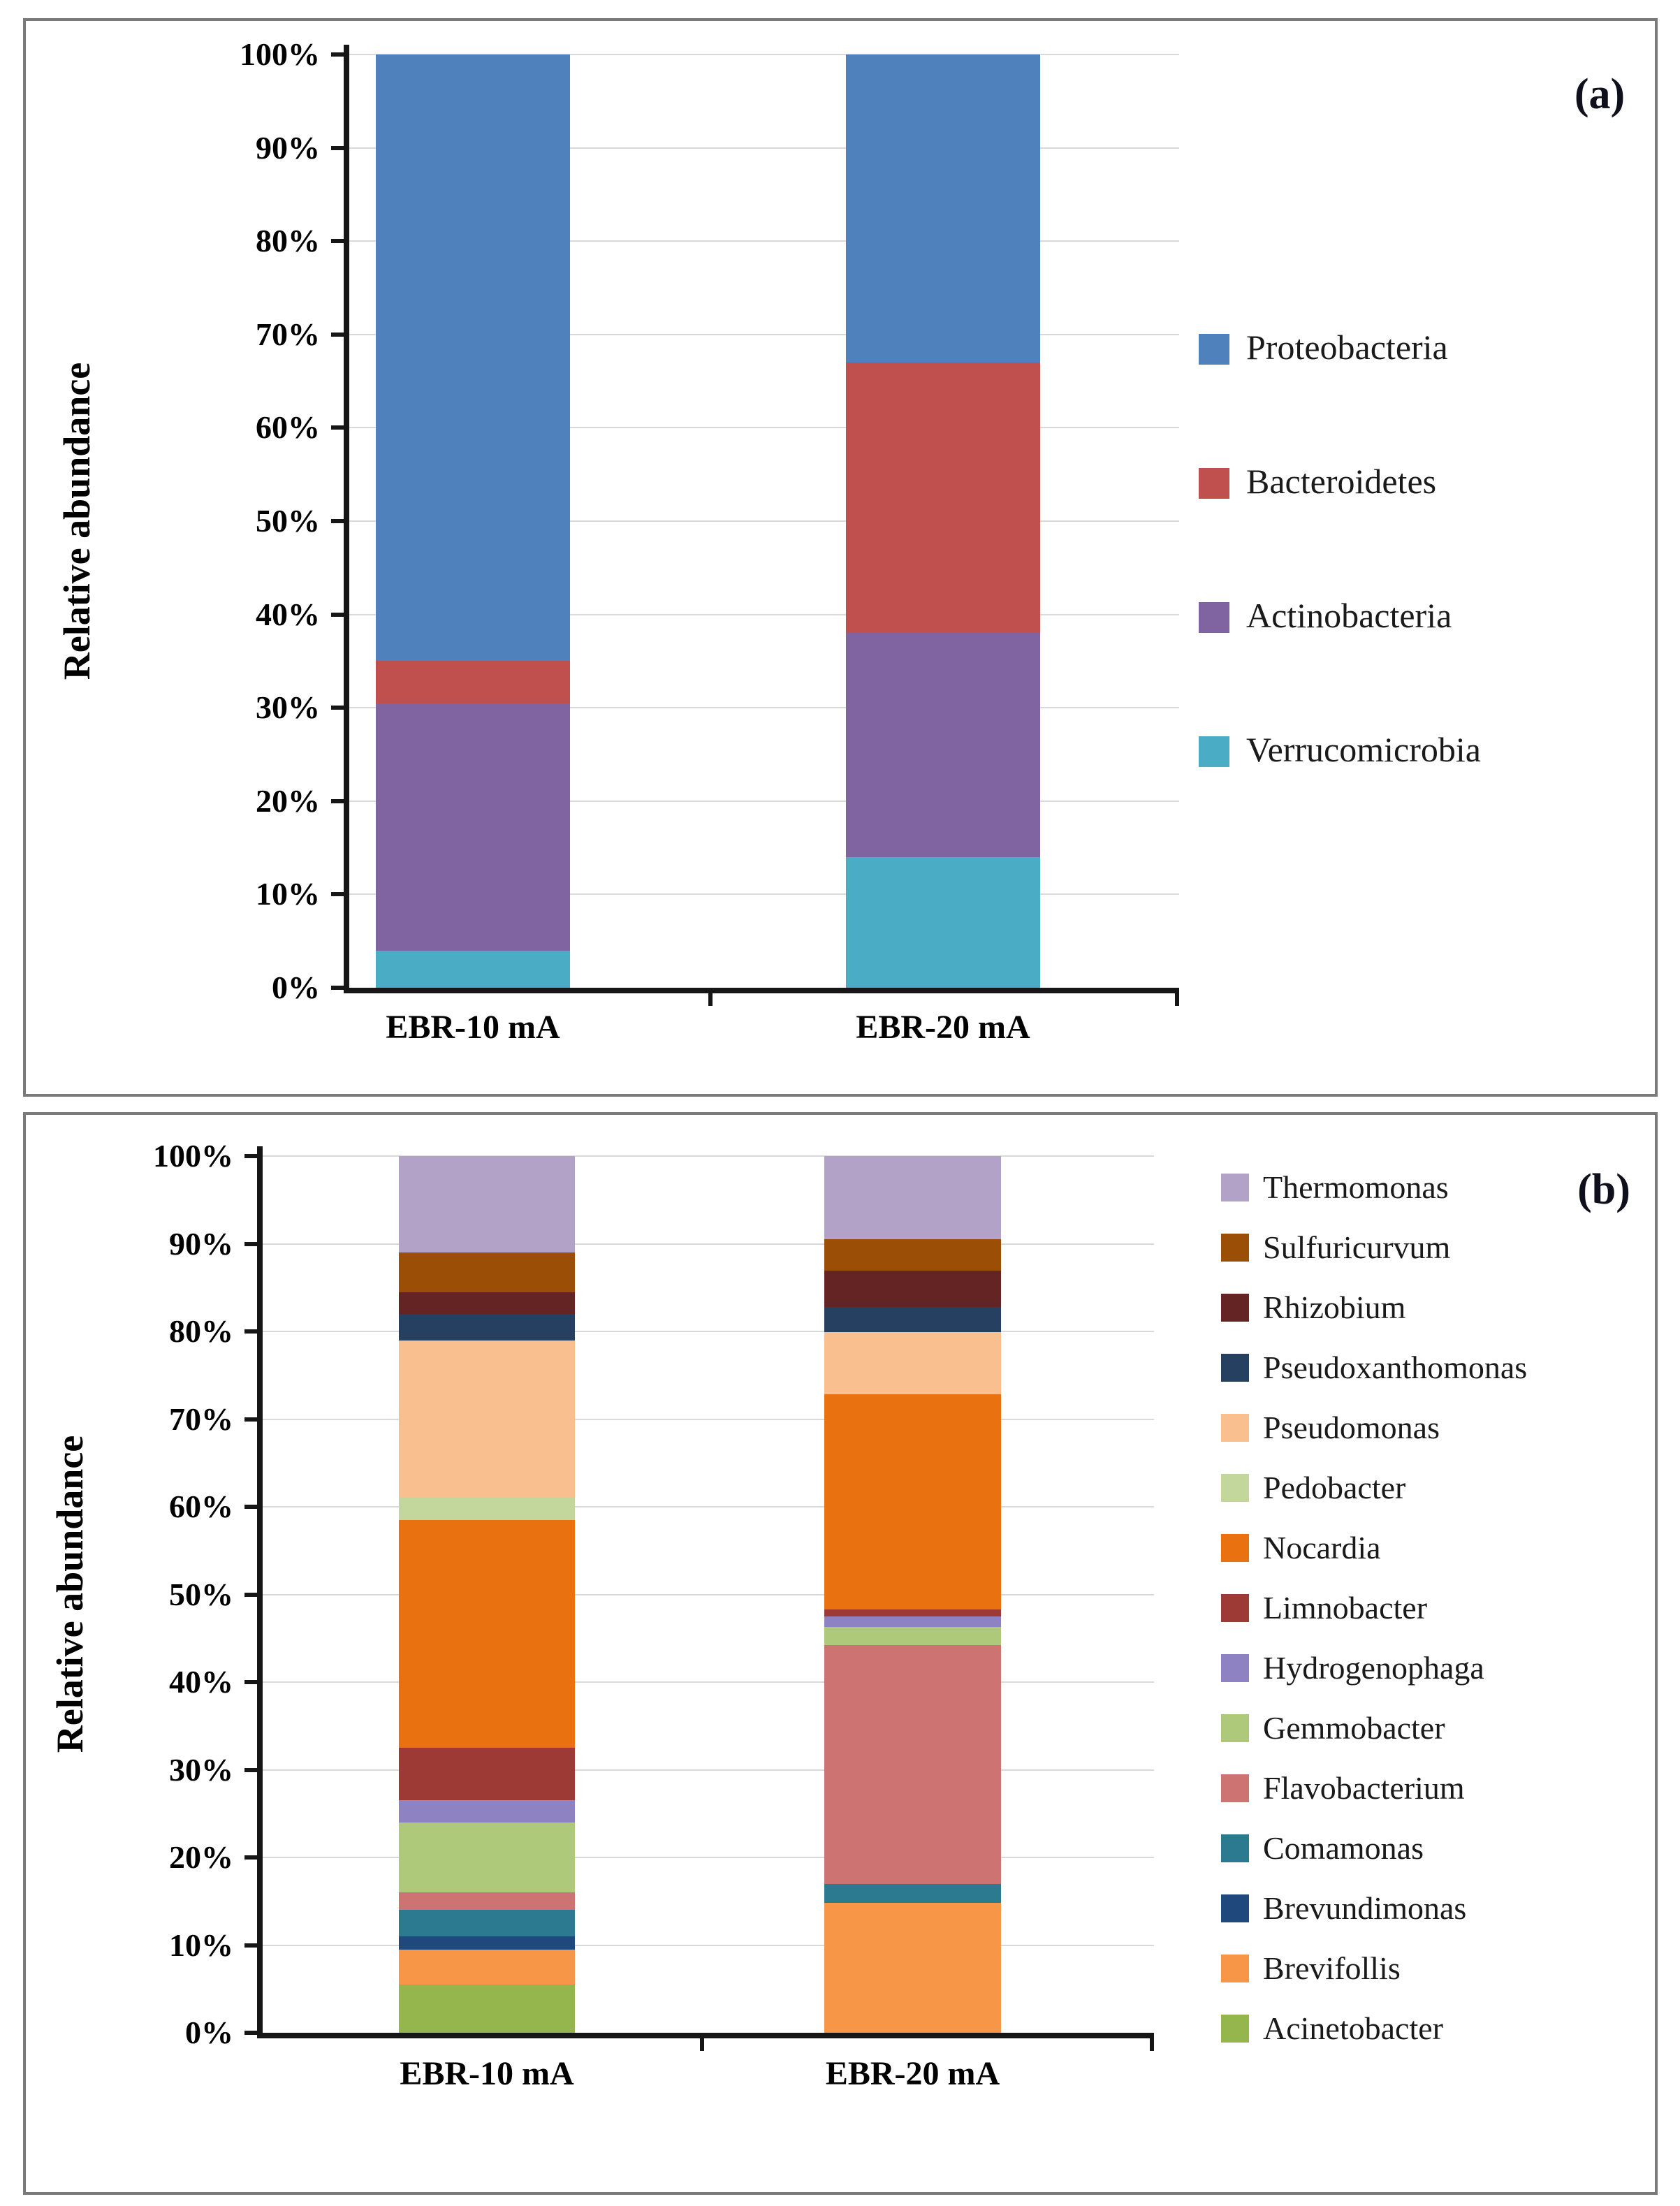 This screenshot has width=1680, height=2206. I want to click on legend-label-brevifollis: Brevifollis, so click(1332, 1968).